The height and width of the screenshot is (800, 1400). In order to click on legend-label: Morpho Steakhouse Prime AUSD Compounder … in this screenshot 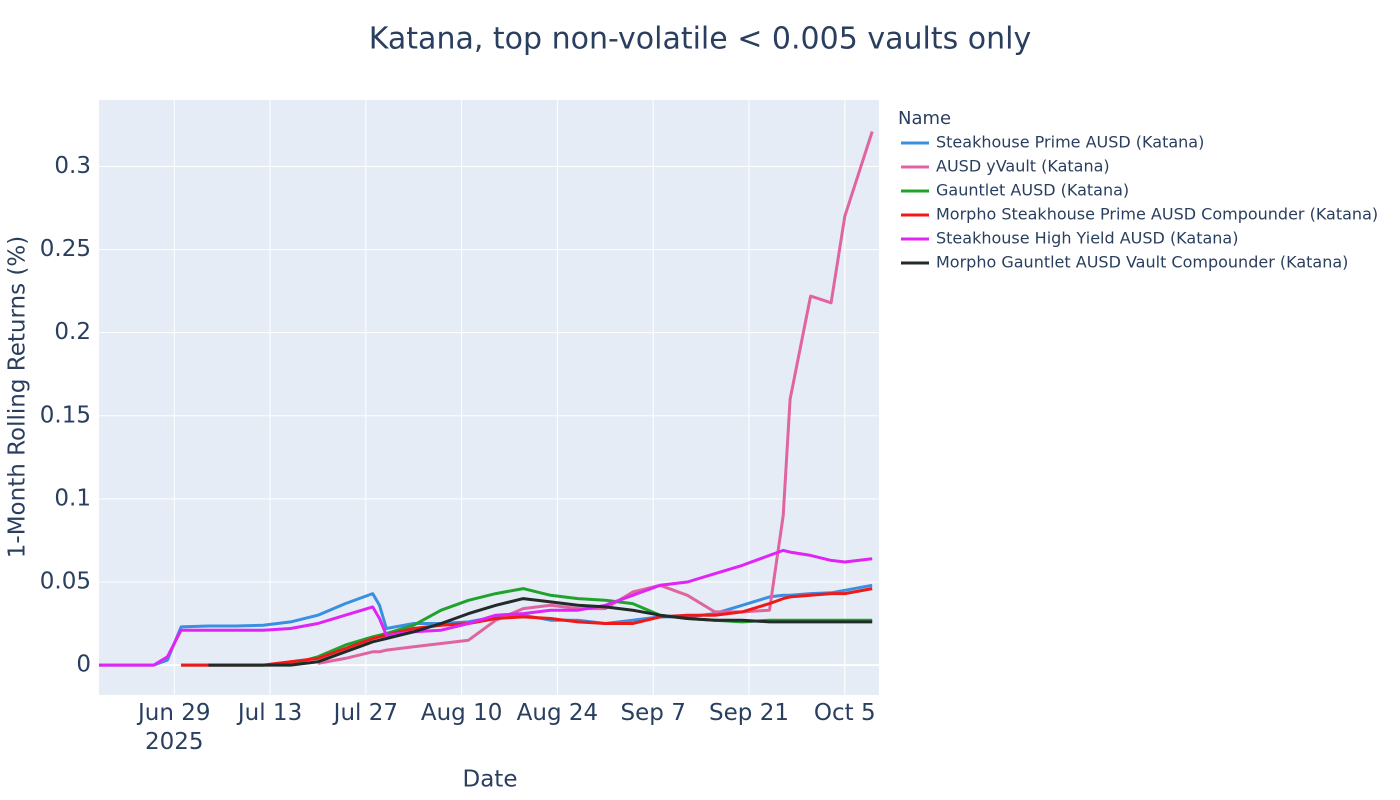, I will do `click(1157, 214)`.